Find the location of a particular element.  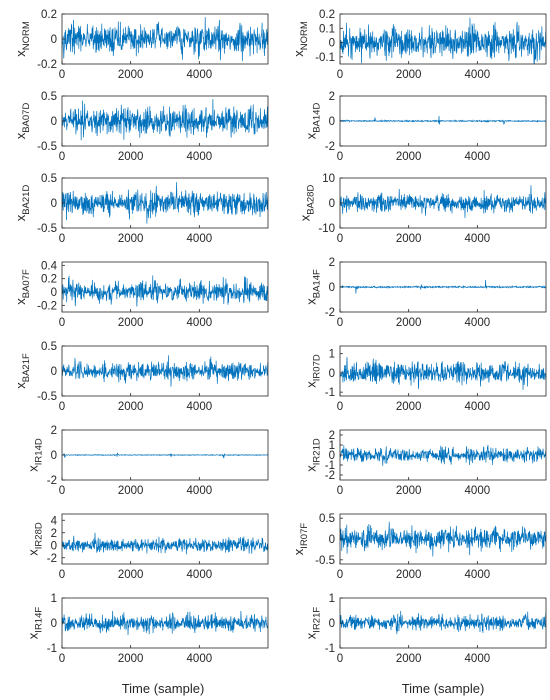

y-axis-label: xIR21F is located at coordinates (313, 623).